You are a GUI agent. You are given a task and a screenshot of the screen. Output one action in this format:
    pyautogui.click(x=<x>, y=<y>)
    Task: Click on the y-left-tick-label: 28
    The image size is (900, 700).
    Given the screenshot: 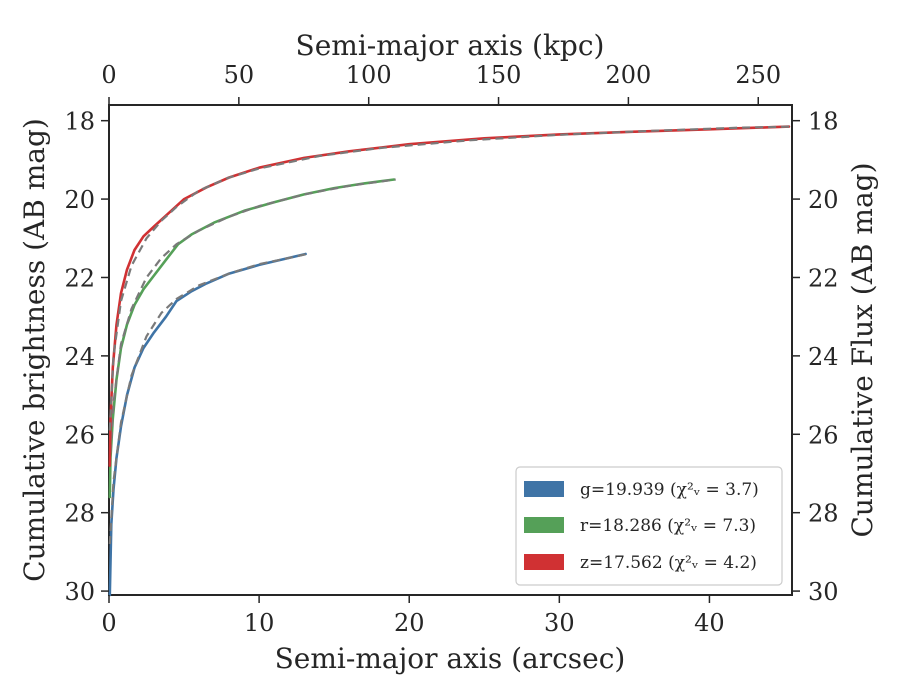 What is the action you would take?
    pyautogui.click(x=79, y=514)
    